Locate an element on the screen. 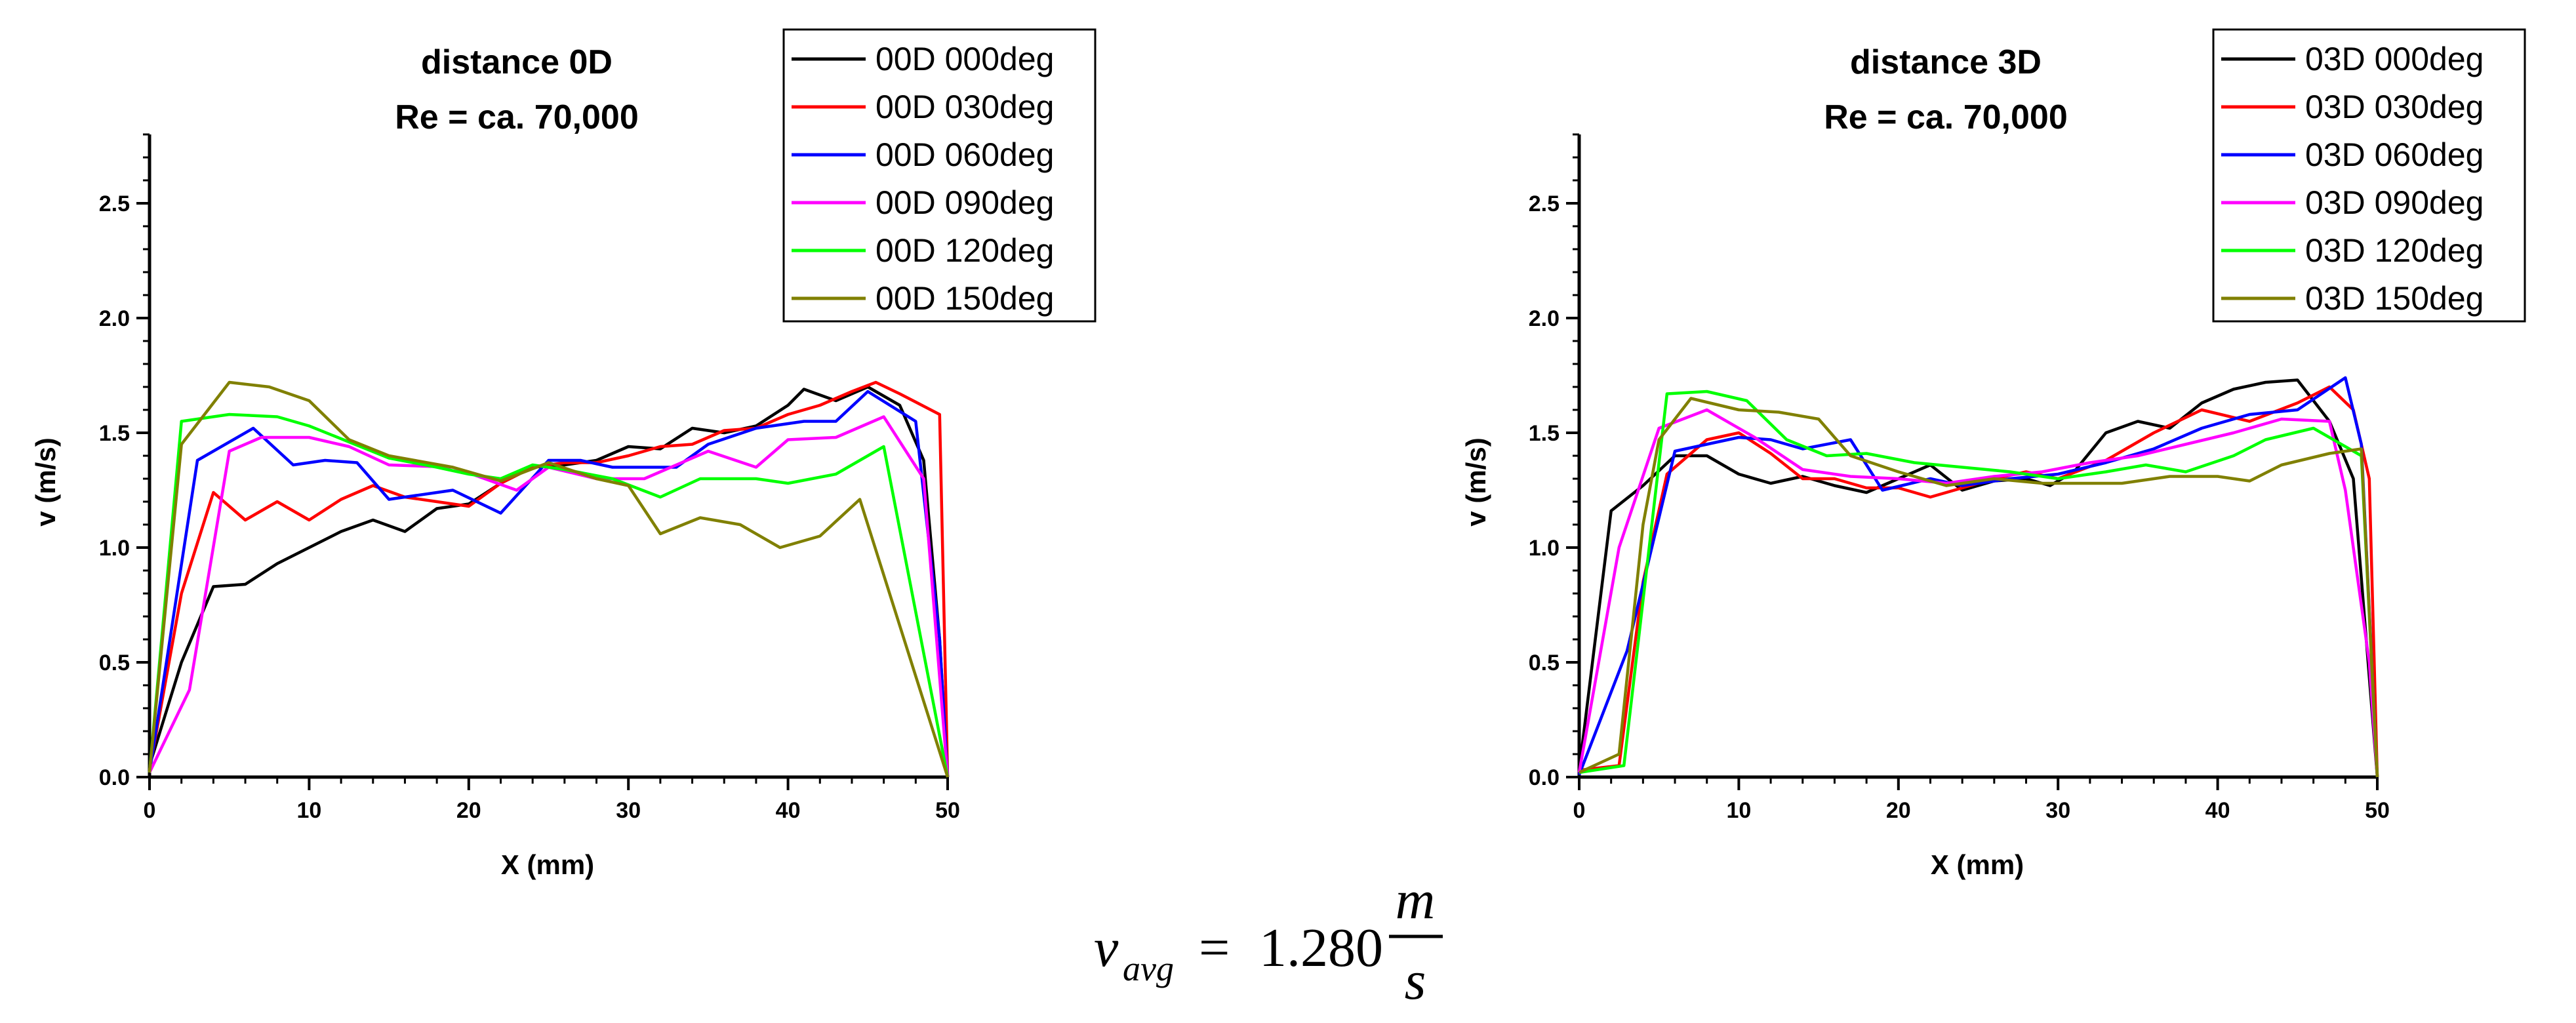 The height and width of the screenshot is (1023, 2576). equation-variable: v is located at coordinates (1106, 947).